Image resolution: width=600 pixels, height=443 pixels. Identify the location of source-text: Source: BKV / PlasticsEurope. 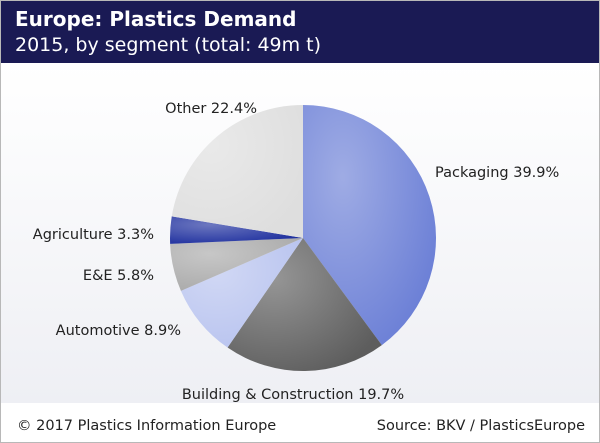
(480, 426).